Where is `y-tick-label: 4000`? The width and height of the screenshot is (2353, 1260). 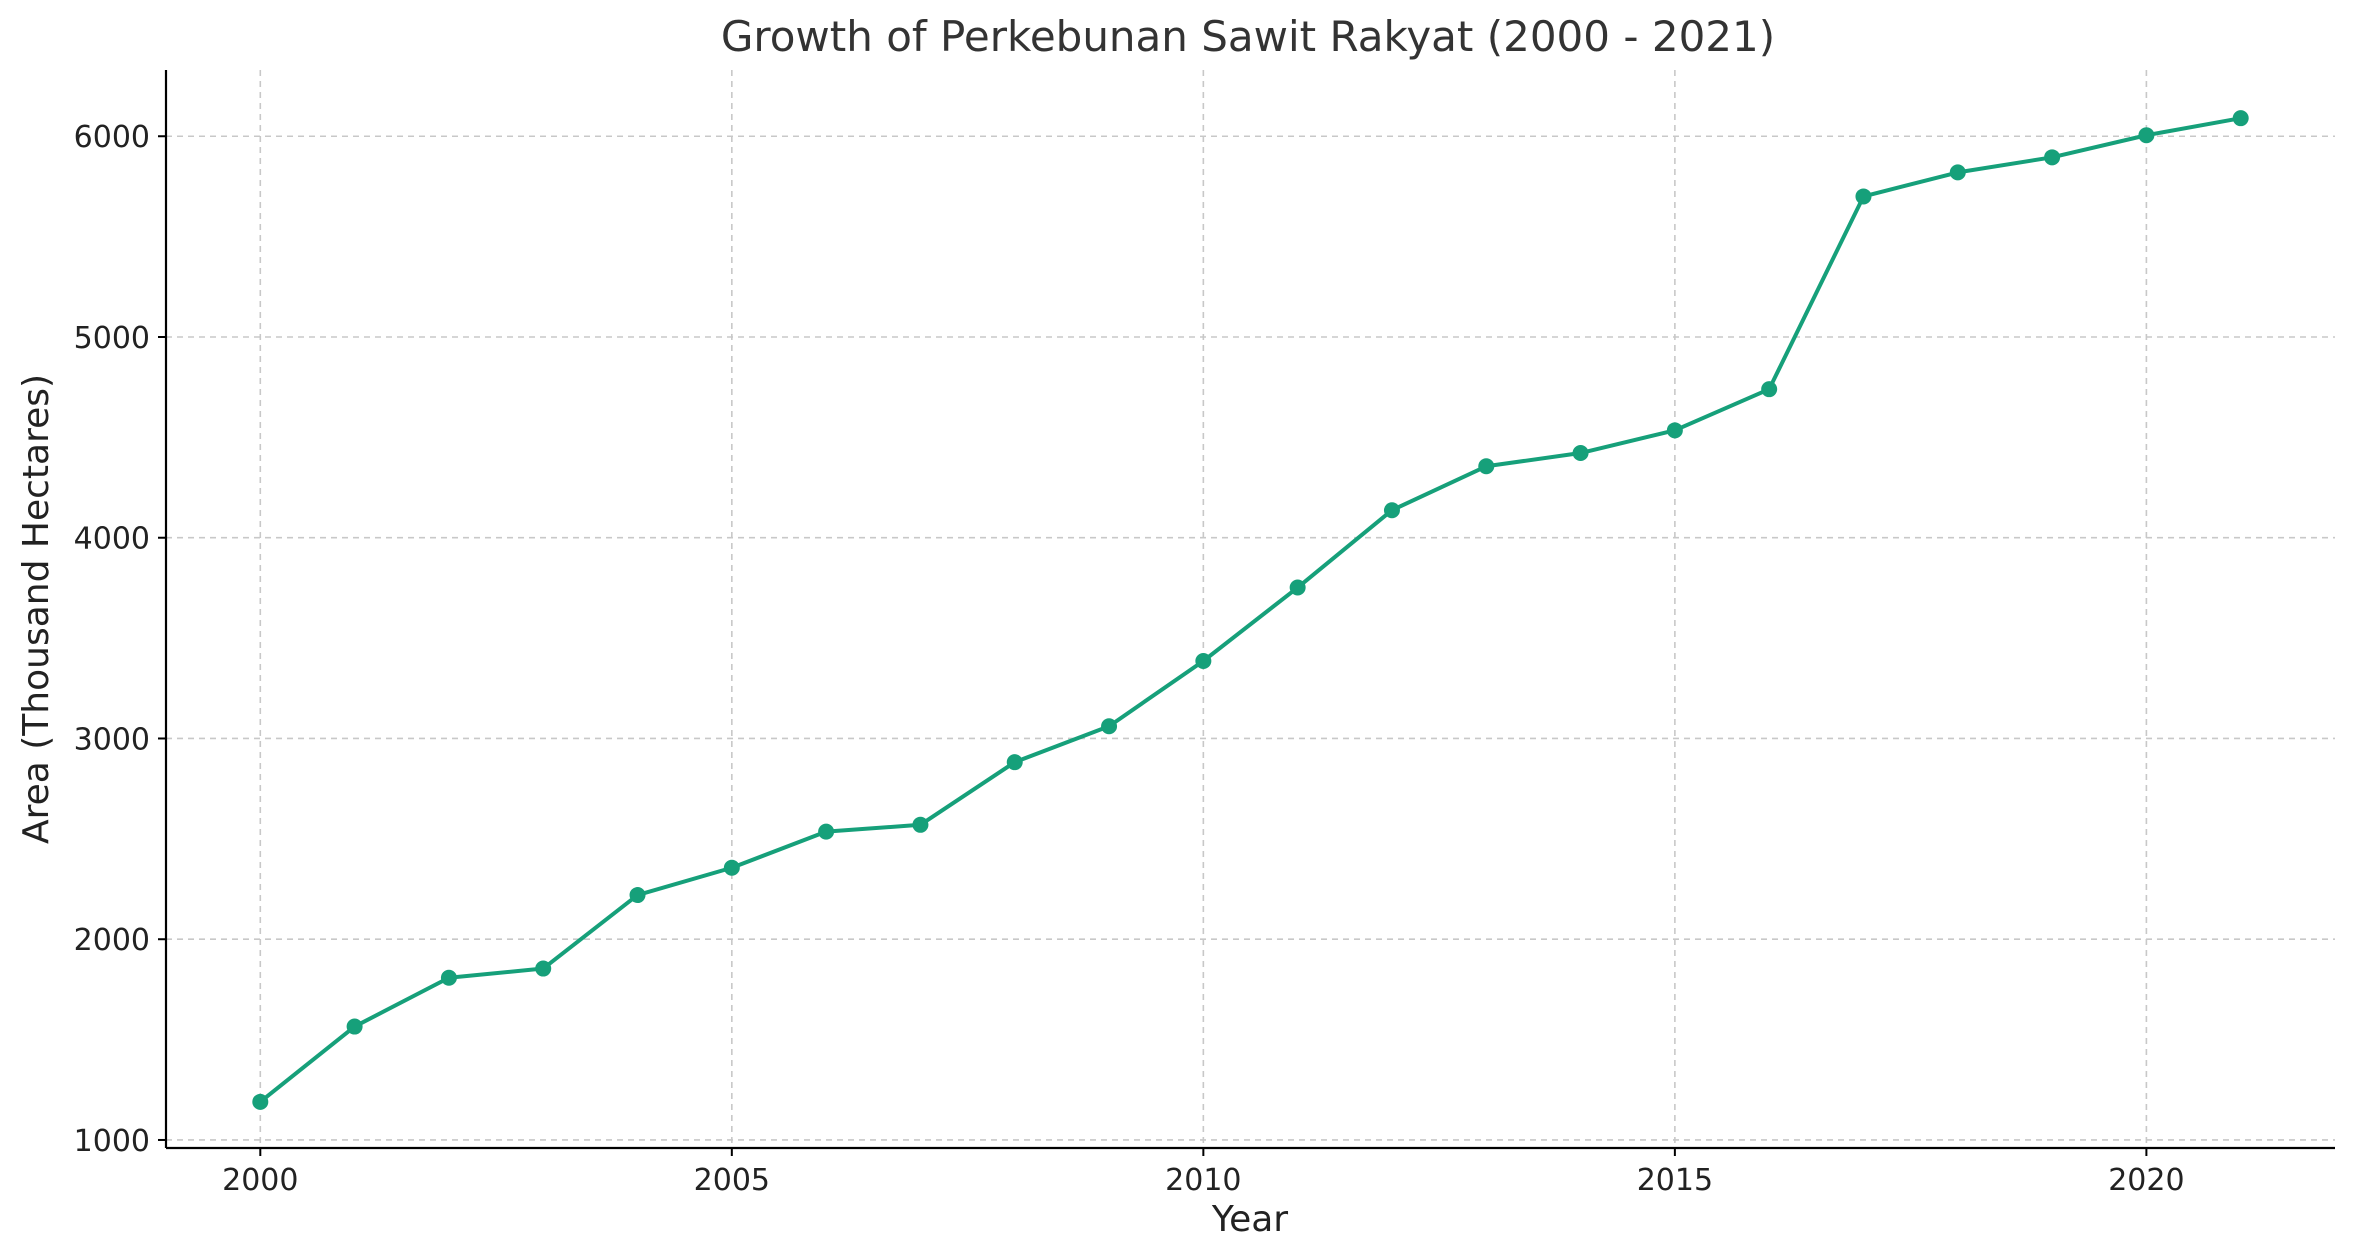
y-tick-label: 4000 is located at coordinates (112, 539).